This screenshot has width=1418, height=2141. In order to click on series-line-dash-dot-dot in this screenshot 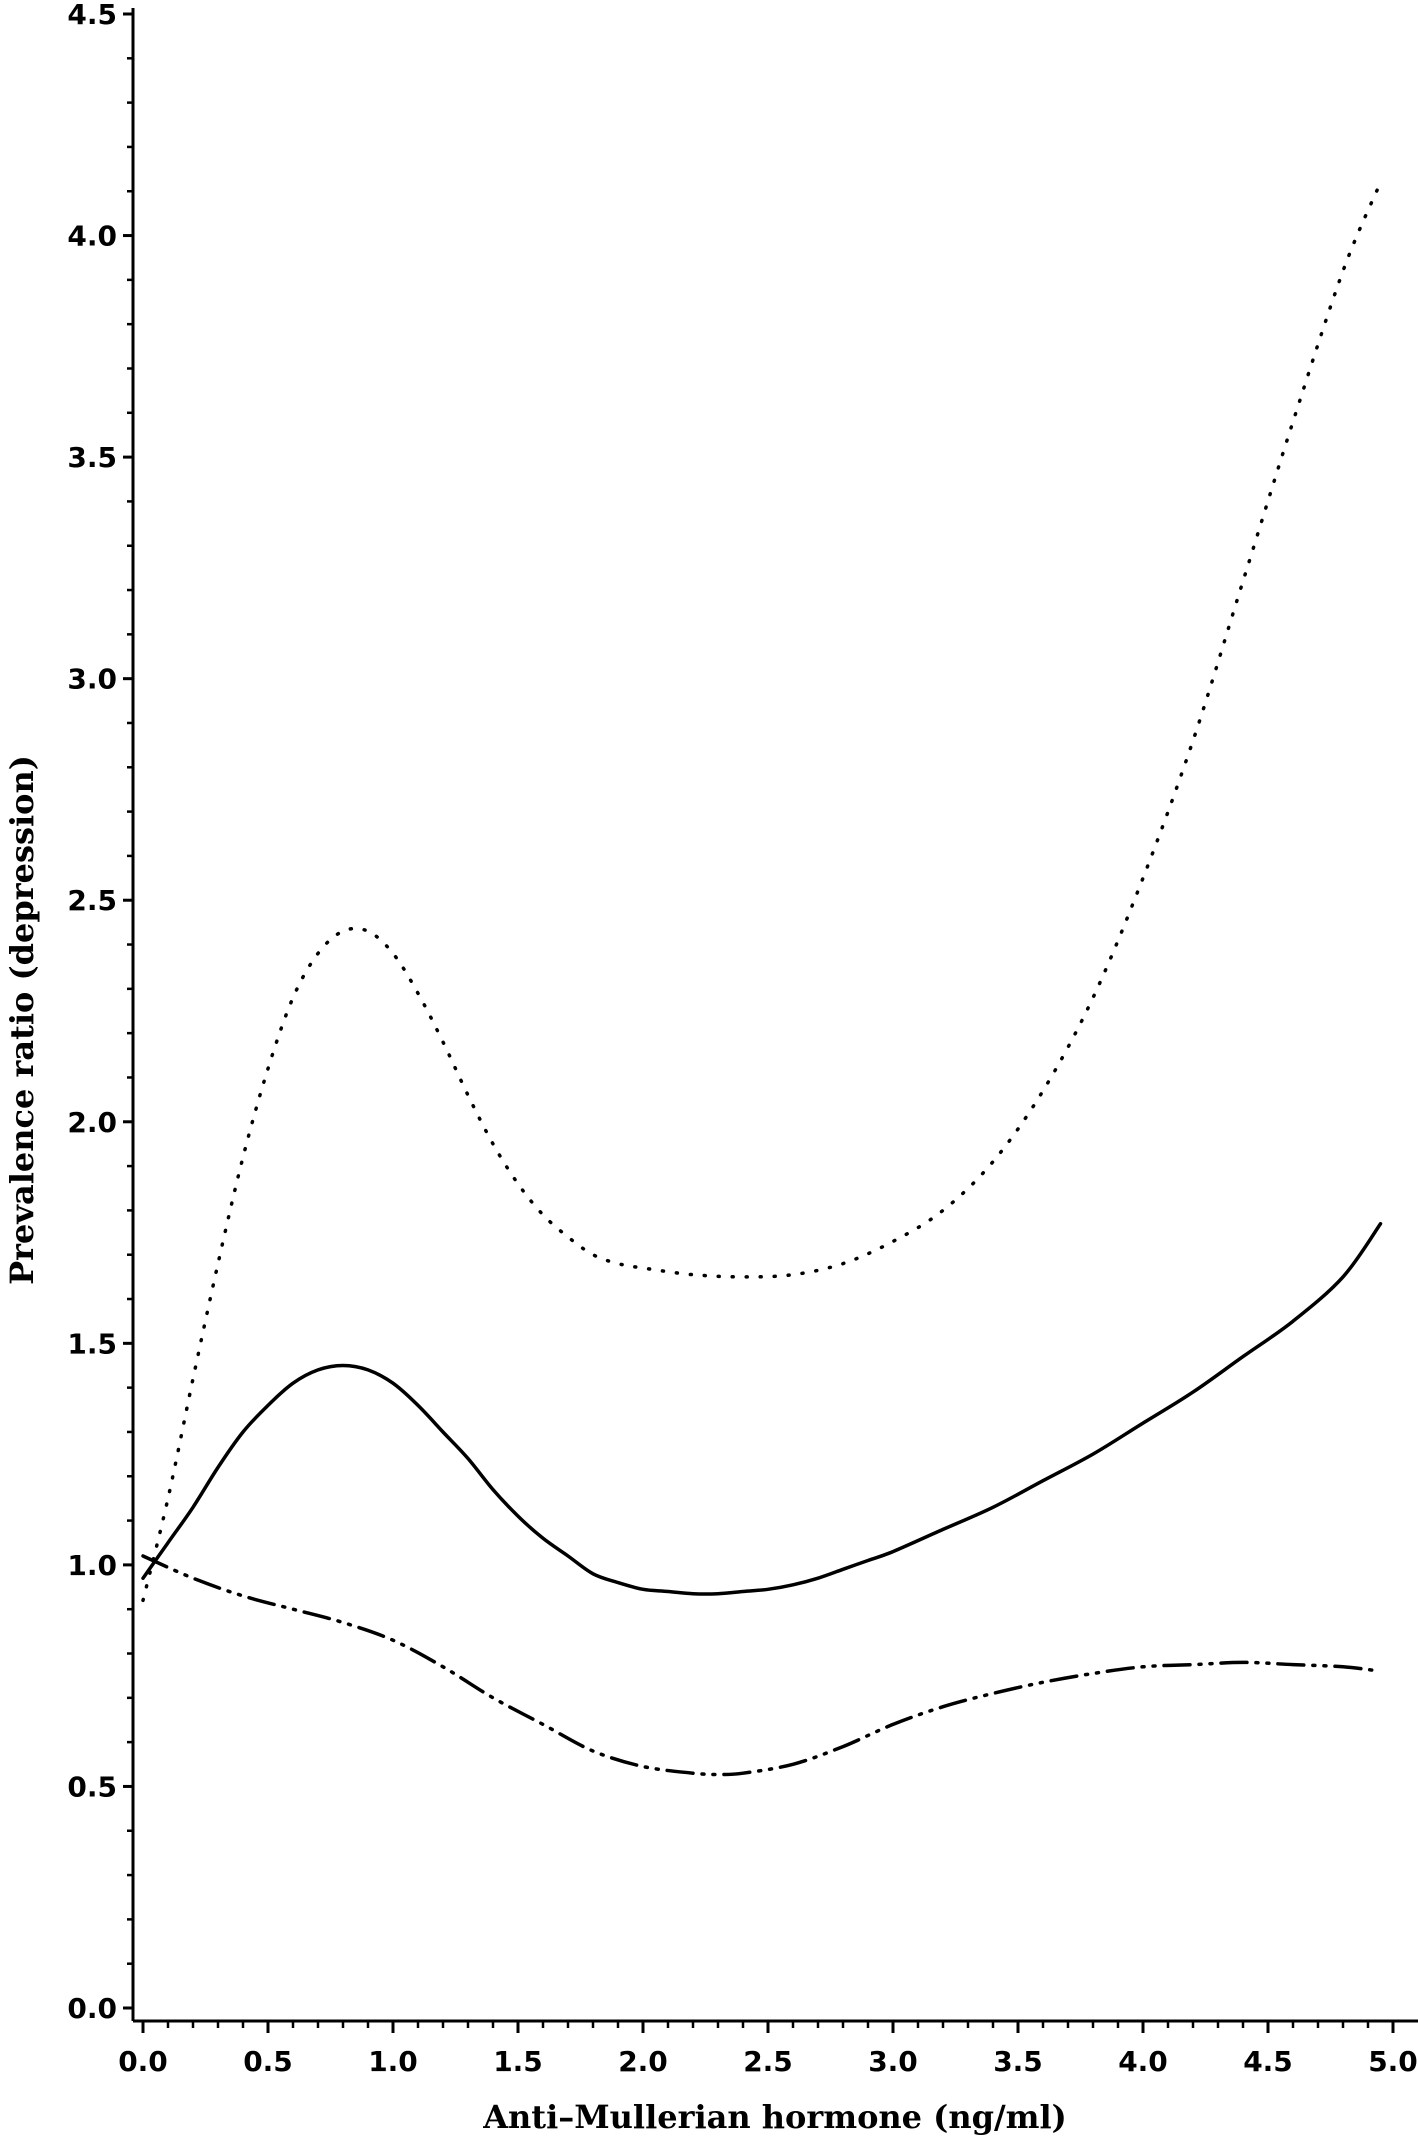, I will do `click(762, 1665)`.